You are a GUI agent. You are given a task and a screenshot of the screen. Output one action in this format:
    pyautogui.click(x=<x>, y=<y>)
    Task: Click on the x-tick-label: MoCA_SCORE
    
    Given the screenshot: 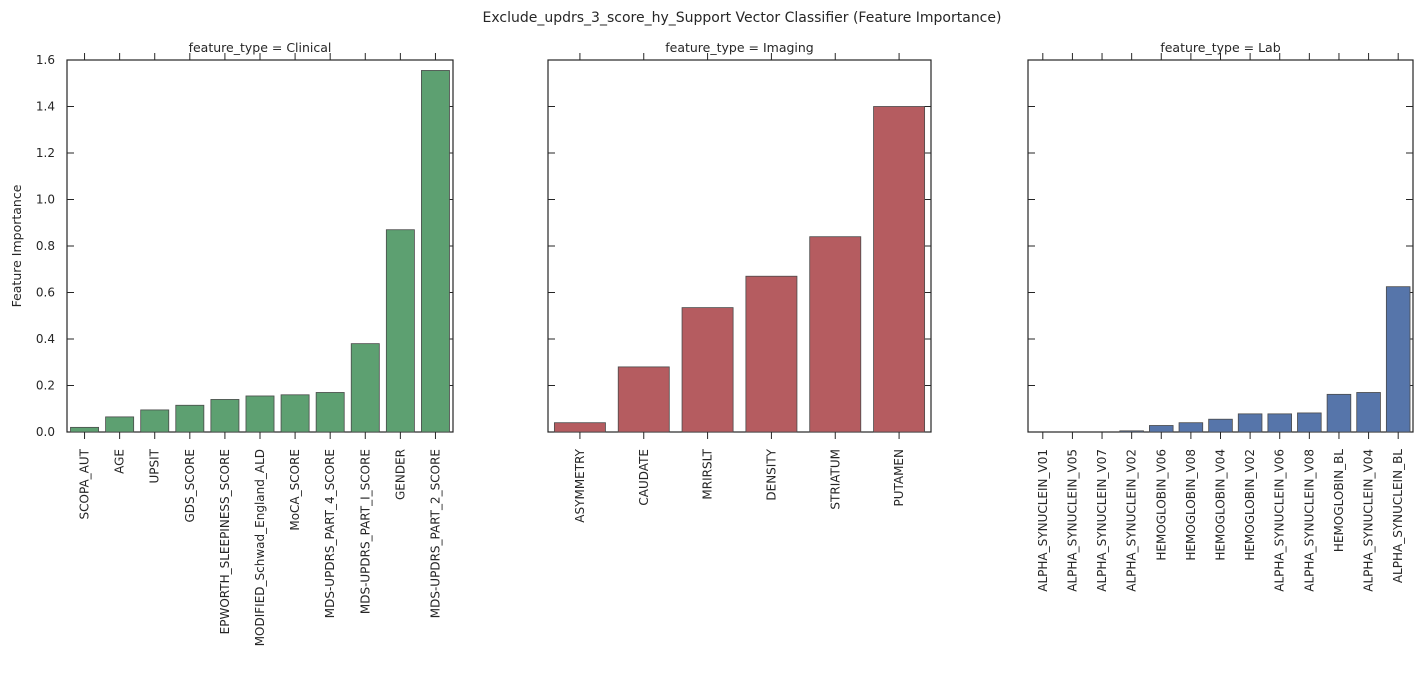 What is the action you would take?
    pyautogui.click(x=295, y=490)
    